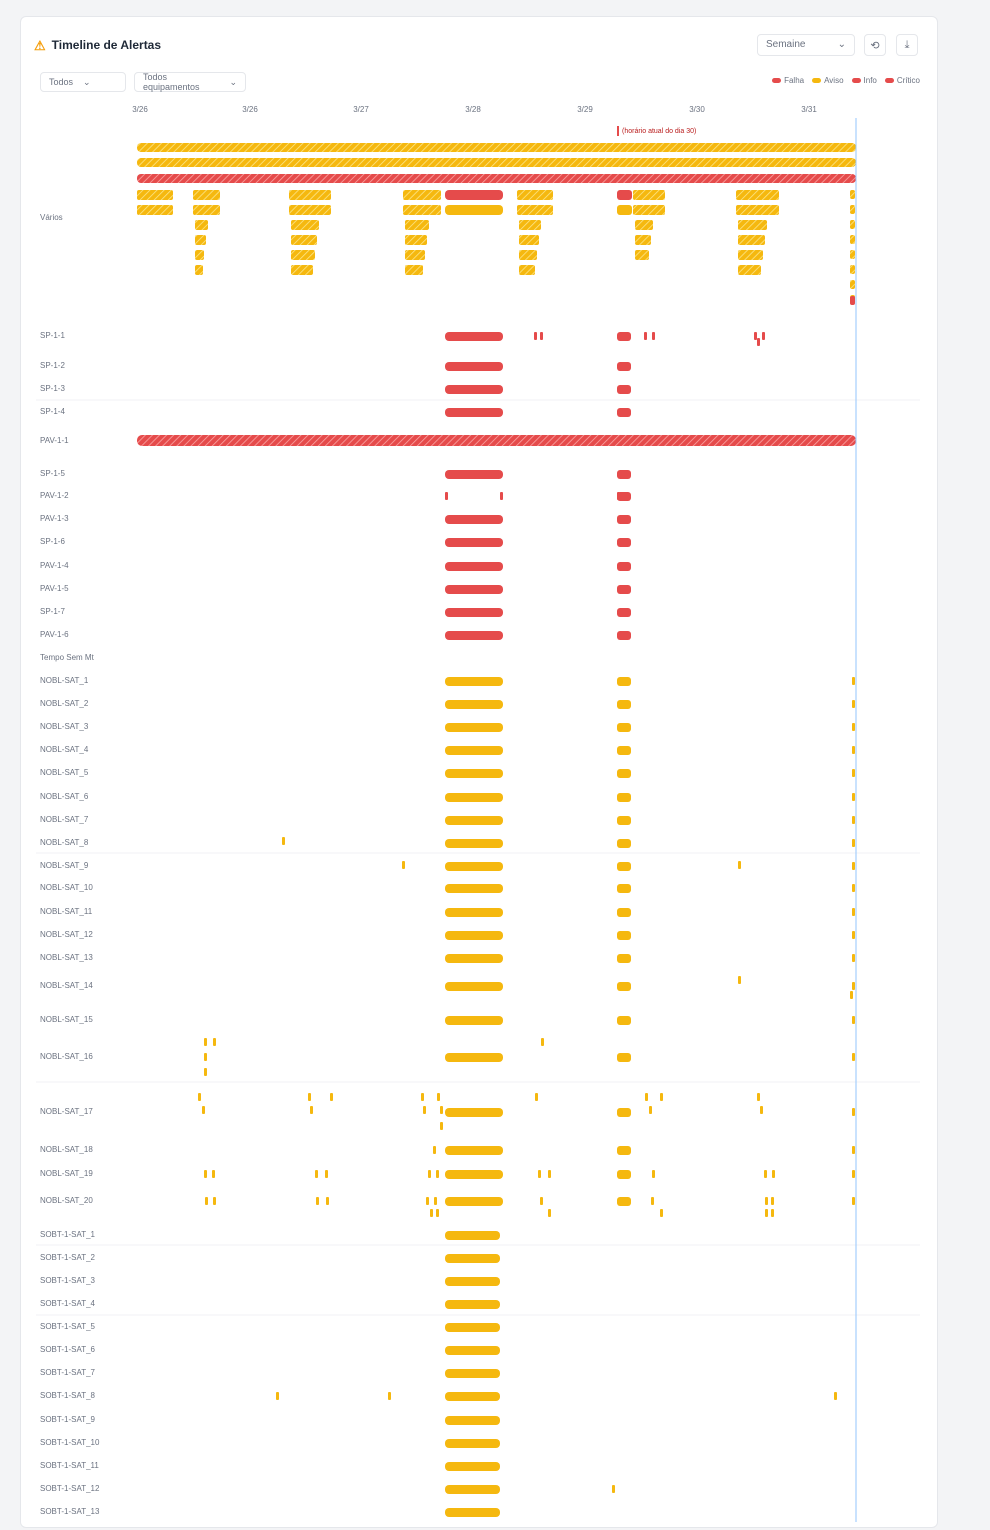  Describe the element at coordinates (788, 80) in the screenshot. I see `legend-item-falha: Falha` at that location.